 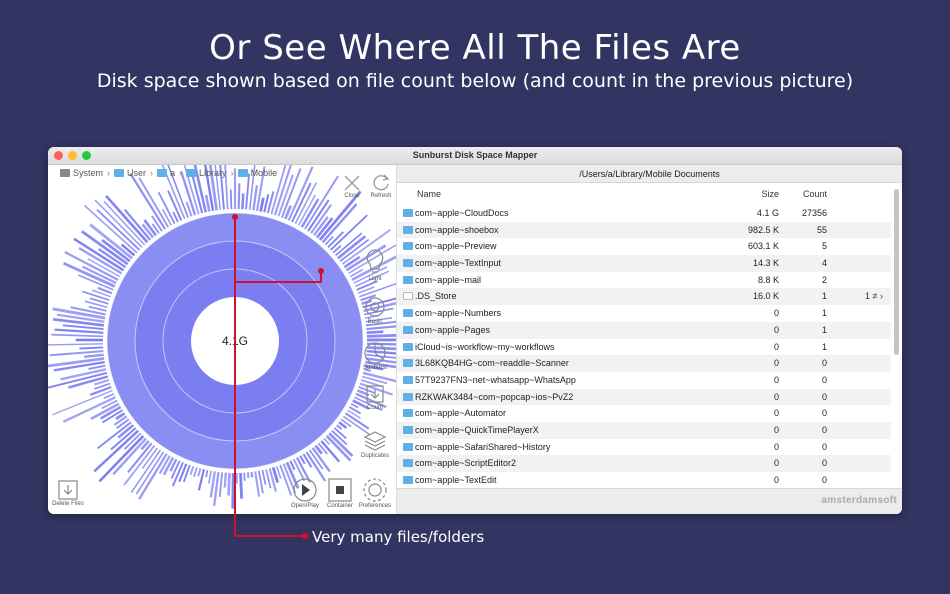 What do you see at coordinates (644, 397) in the screenshot?
I see `table-row: RZKWAK3484~com~popcap~ios~PvZ2 0 0` at bounding box center [644, 397].